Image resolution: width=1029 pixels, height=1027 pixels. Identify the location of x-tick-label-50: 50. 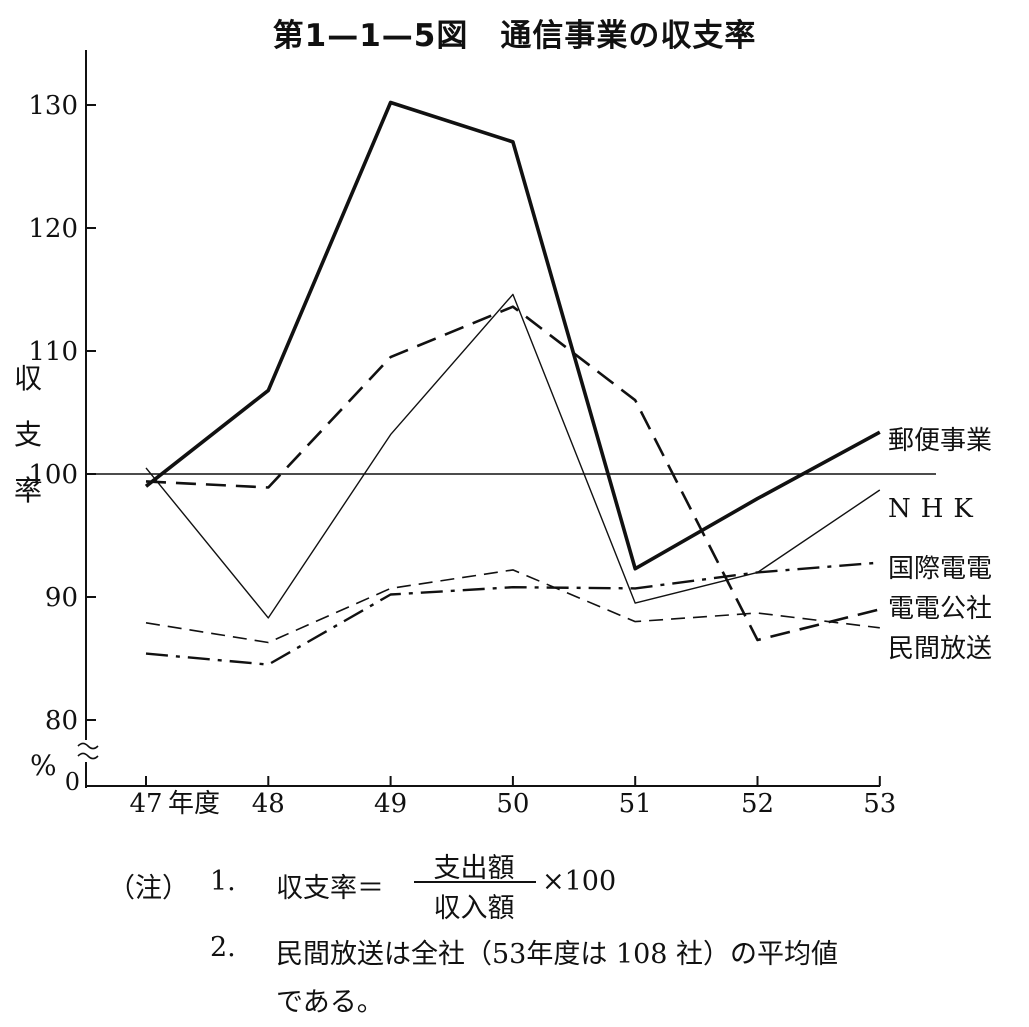
(512, 804).